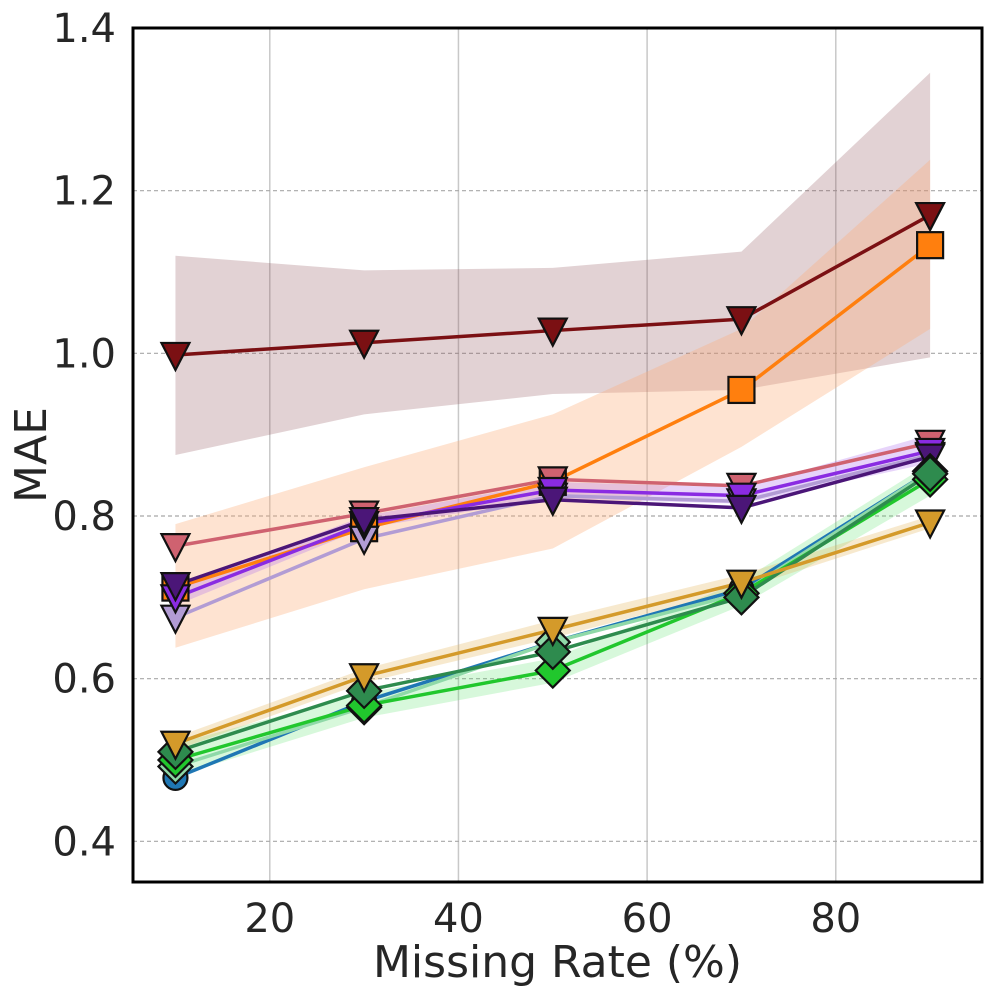 The width and height of the screenshot is (997, 999). What do you see at coordinates (84, 354) in the screenshot?
I see `y-tick-label: 1.0` at bounding box center [84, 354].